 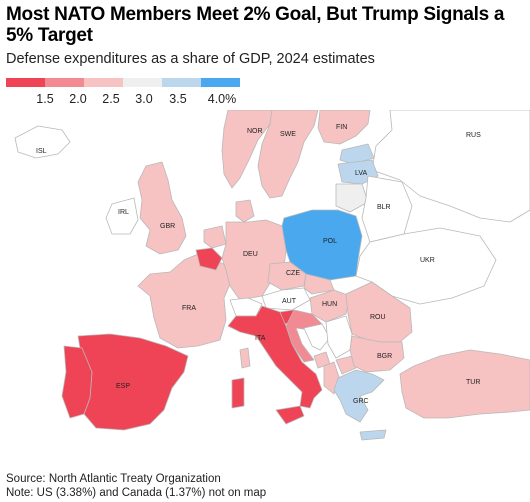 What do you see at coordinates (293, 273) in the screenshot?
I see `label-cze: CZE` at bounding box center [293, 273].